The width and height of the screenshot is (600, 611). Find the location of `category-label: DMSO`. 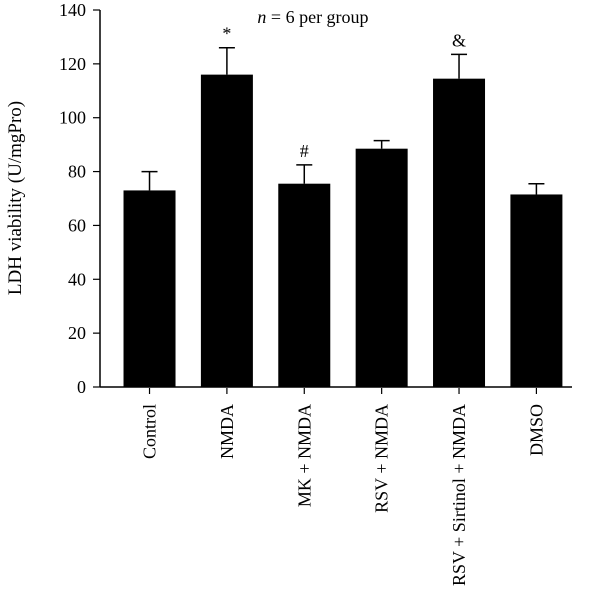

category-label: DMSO is located at coordinates (536, 430).